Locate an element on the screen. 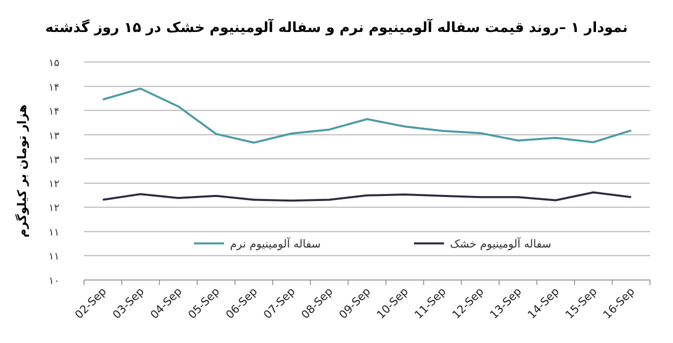 Image resolution: width=673 pixels, height=343 pixels. y-axis-title: هزار تومان بر کیلوگرم is located at coordinates (22, 171).